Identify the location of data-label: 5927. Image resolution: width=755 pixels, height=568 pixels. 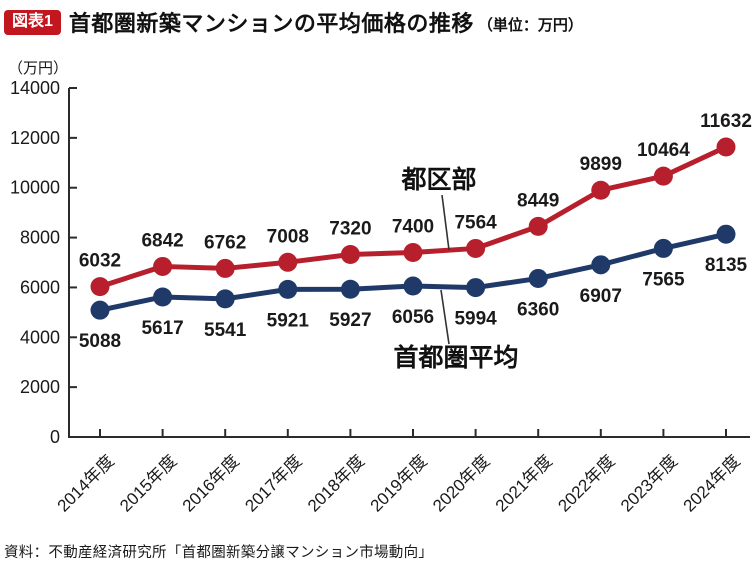
(350, 320).